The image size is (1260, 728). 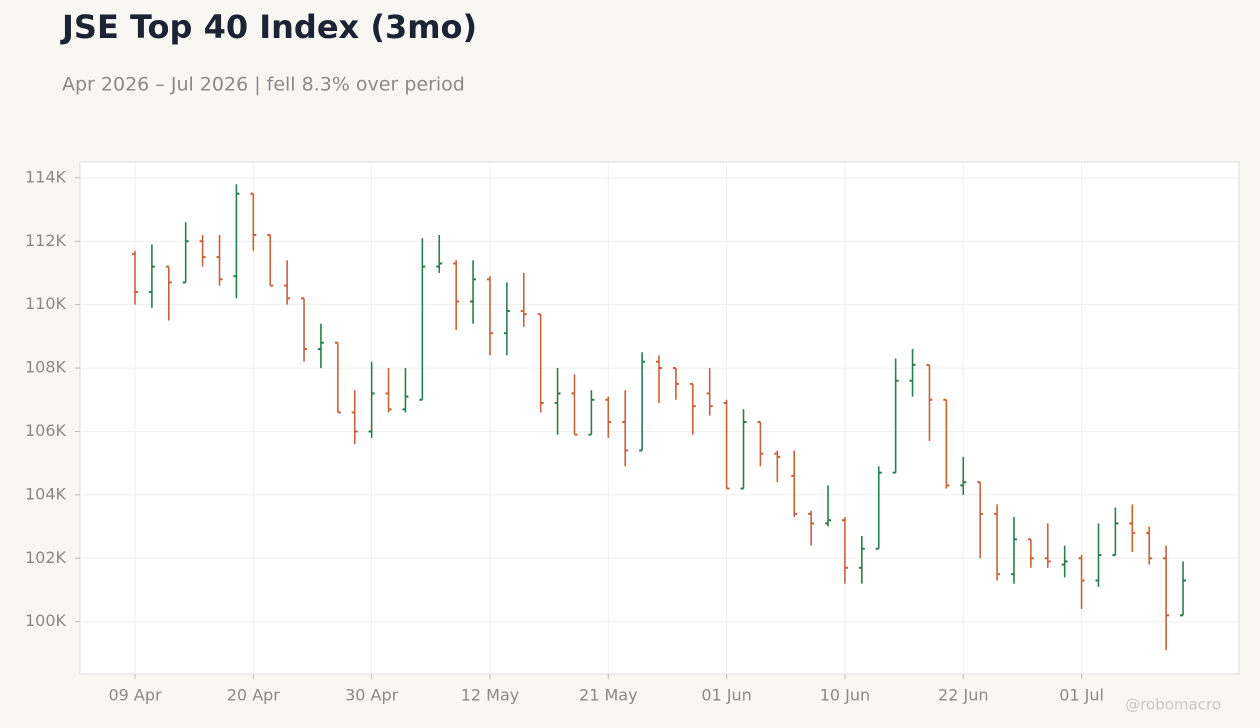 What do you see at coordinates (46, 620) in the screenshot?
I see `y-tick-label: 100K` at bounding box center [46, 620].